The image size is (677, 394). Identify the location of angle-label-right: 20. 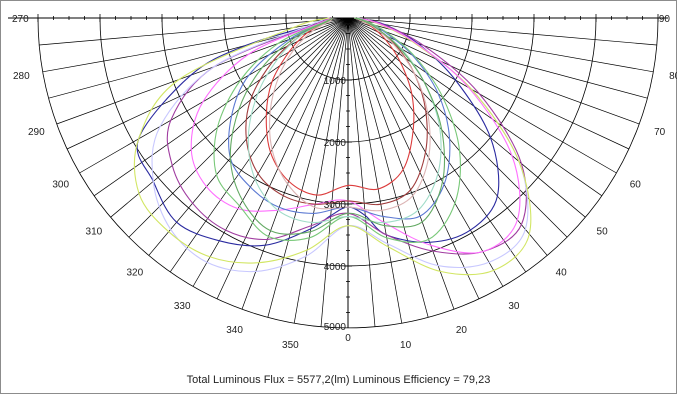
(462, 330).